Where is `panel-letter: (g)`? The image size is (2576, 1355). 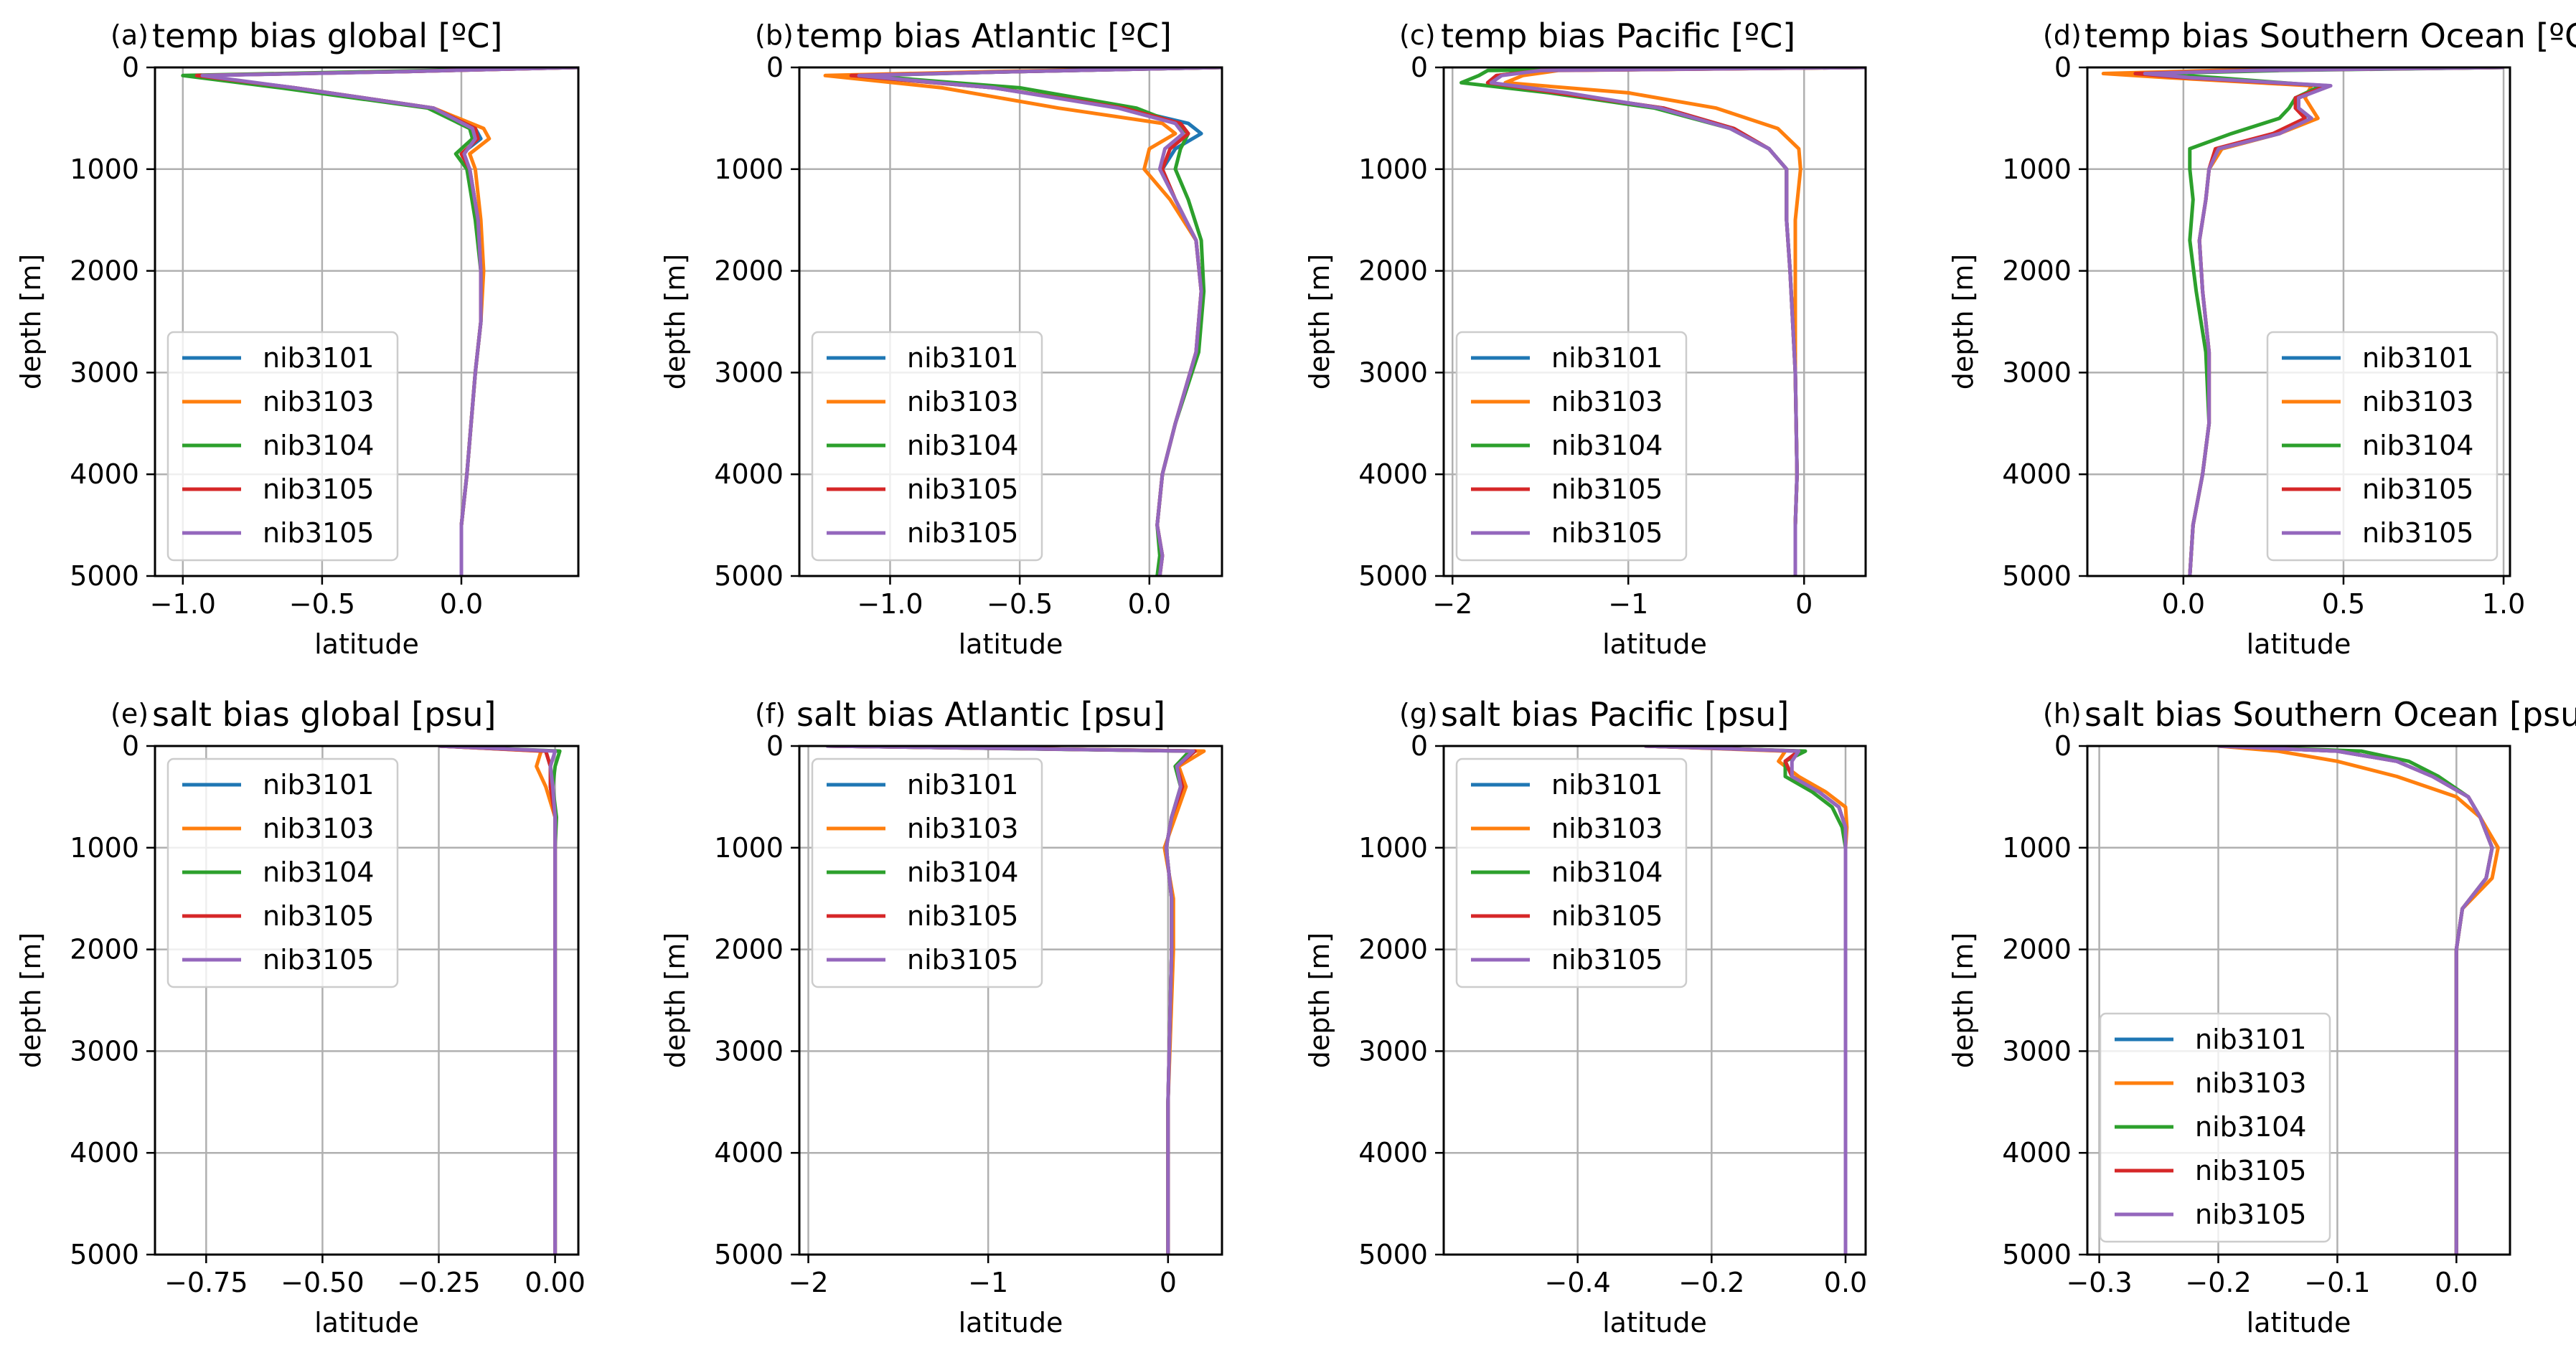
panel-letter: (g) is located at coordinates (1418, 714).